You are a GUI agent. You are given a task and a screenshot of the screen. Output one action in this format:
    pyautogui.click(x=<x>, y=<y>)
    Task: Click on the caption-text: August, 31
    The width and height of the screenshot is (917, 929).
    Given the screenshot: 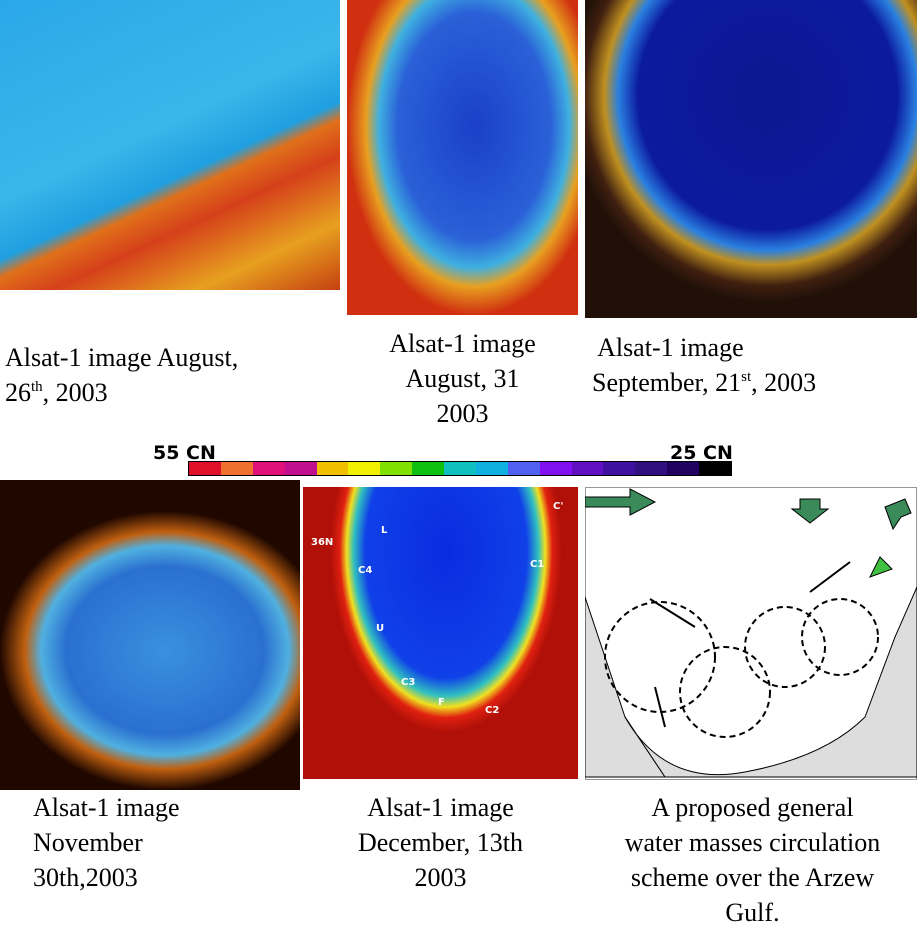 What is the action you would take?
    pyautogui.click(x=462, y=378)
    